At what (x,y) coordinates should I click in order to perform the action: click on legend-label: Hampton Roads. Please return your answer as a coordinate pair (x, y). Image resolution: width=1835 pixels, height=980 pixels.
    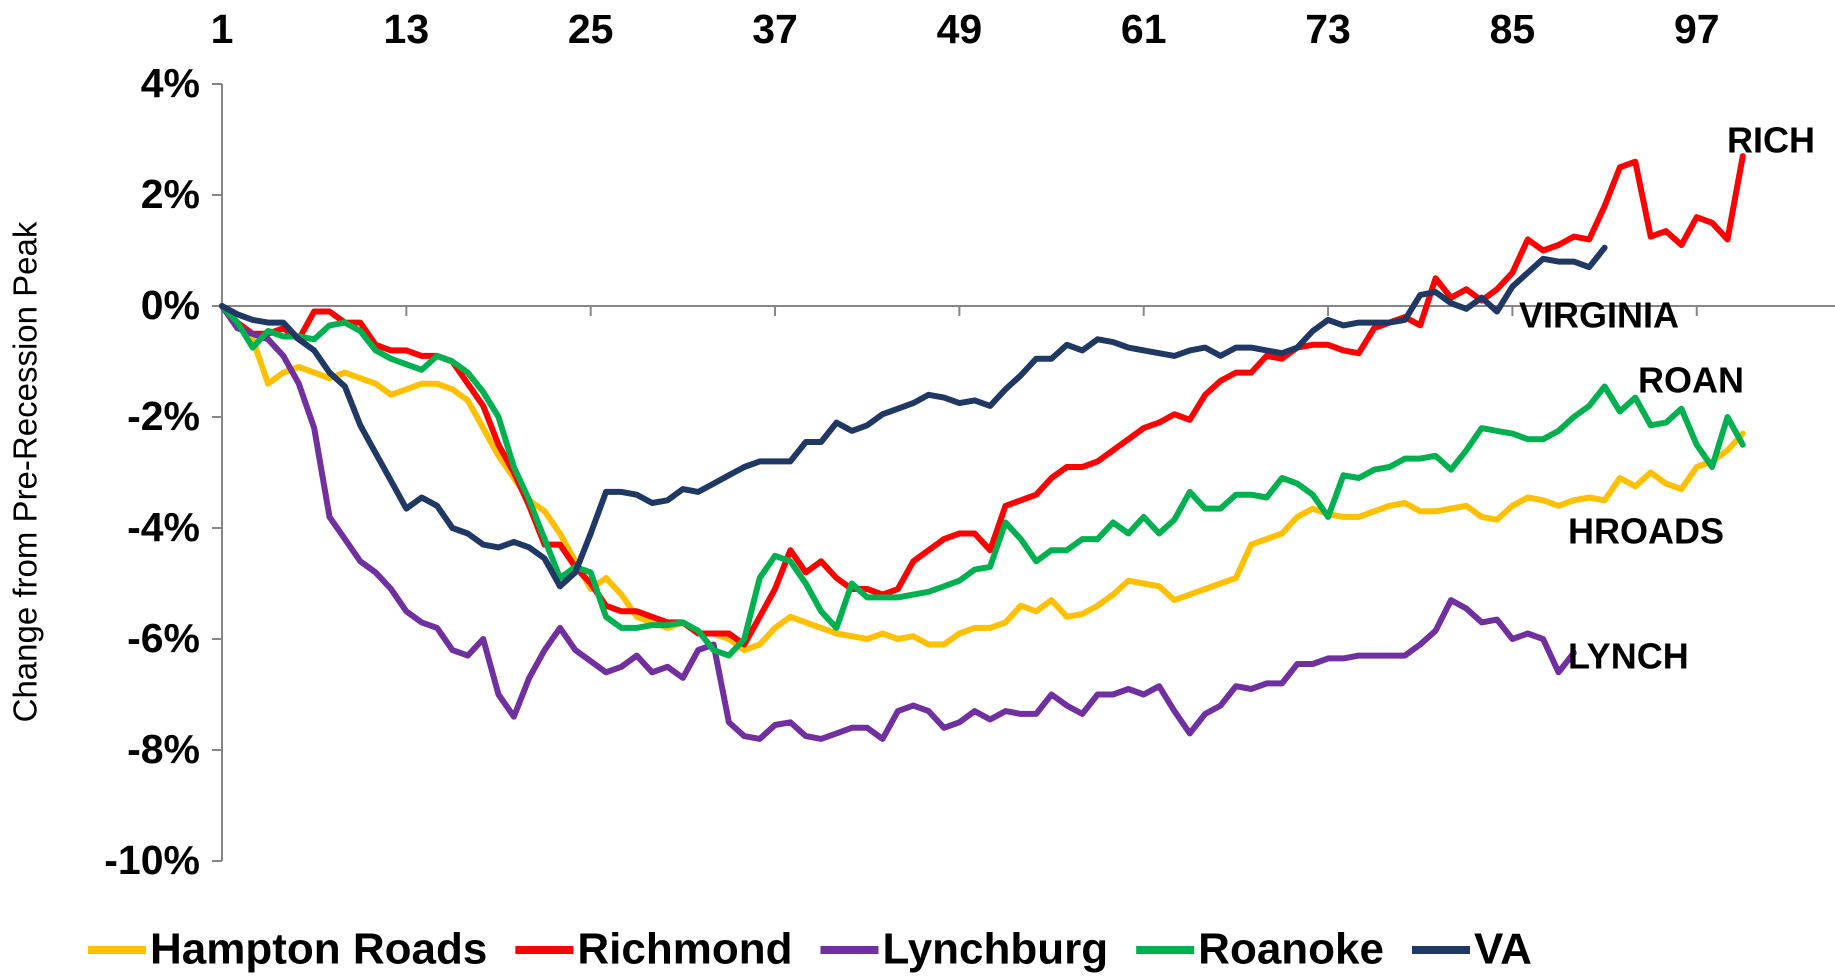
    Looking at the image, I should click on (318, 949).